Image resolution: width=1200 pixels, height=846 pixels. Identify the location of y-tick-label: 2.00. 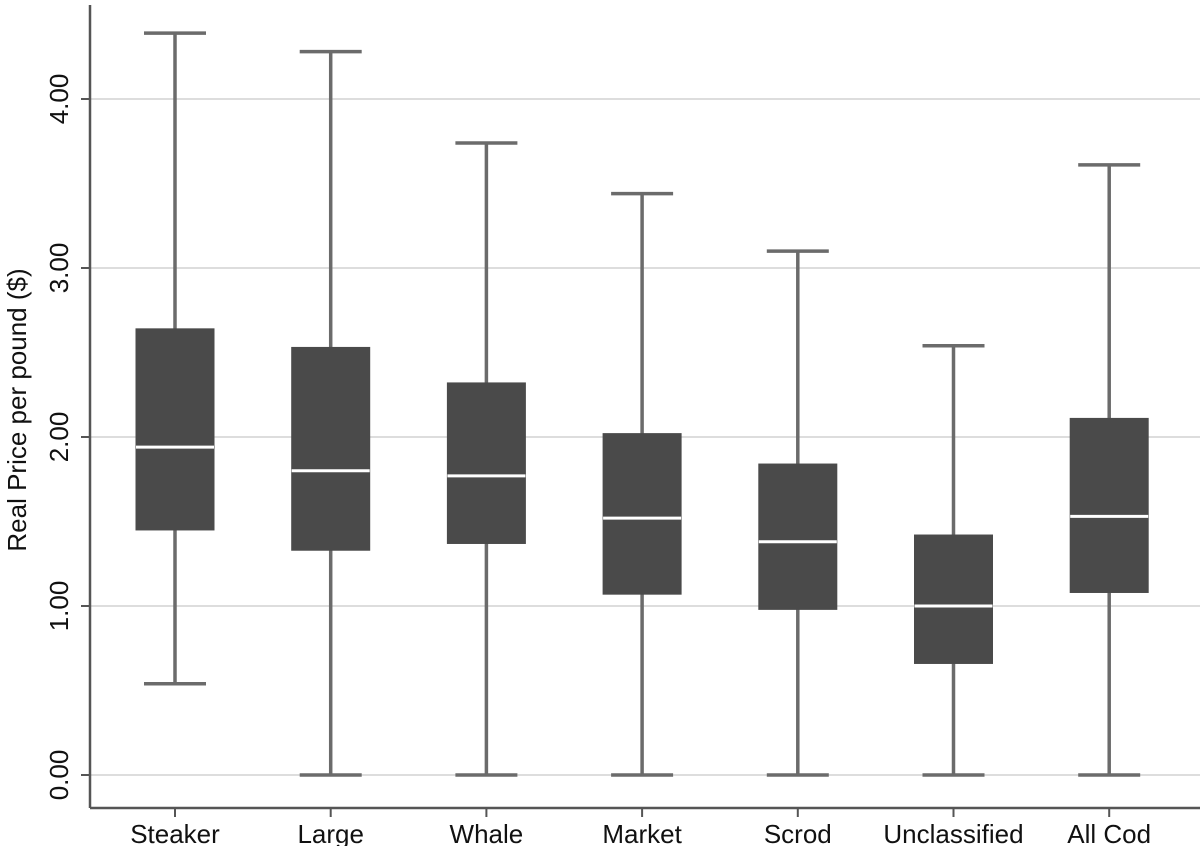
(59, 437).